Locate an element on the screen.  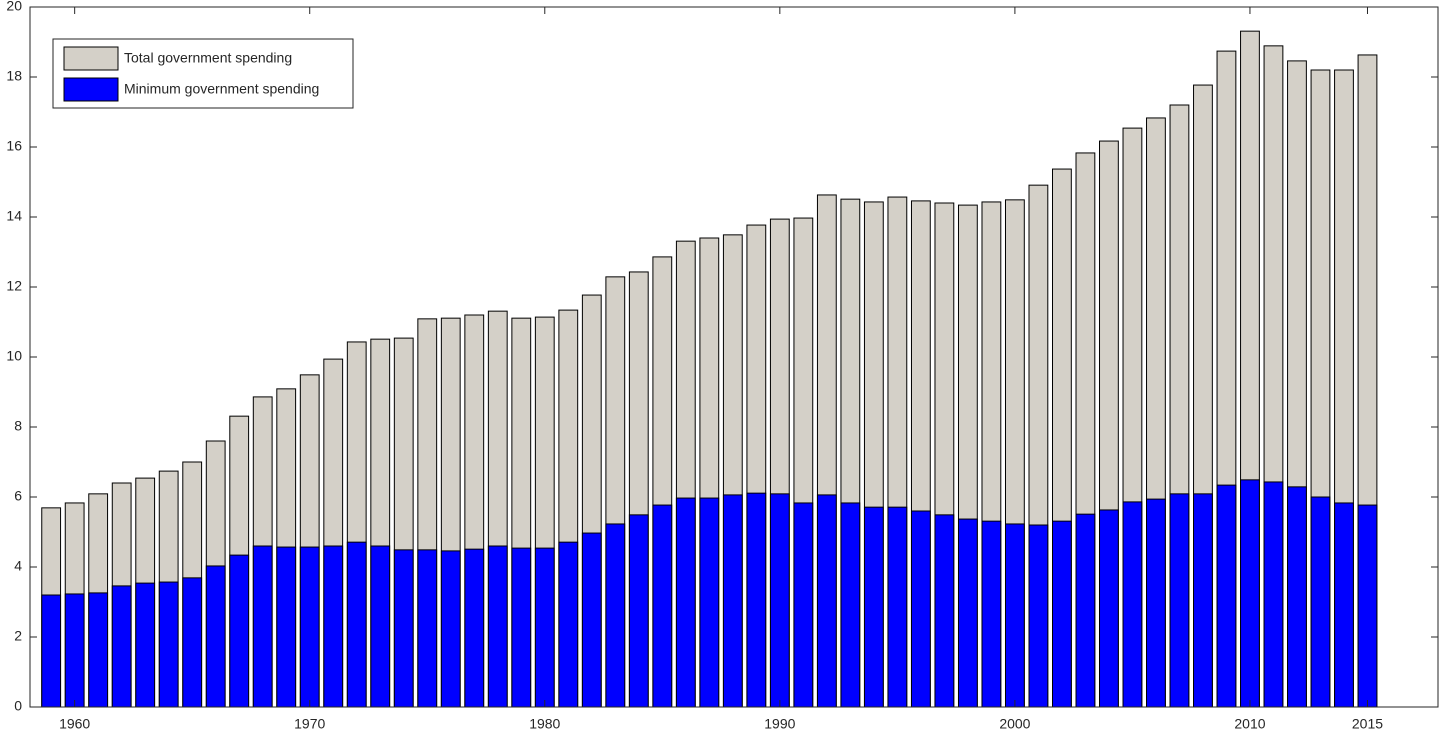
x-tick-label: 1960 is located at coordinates (74, 724).